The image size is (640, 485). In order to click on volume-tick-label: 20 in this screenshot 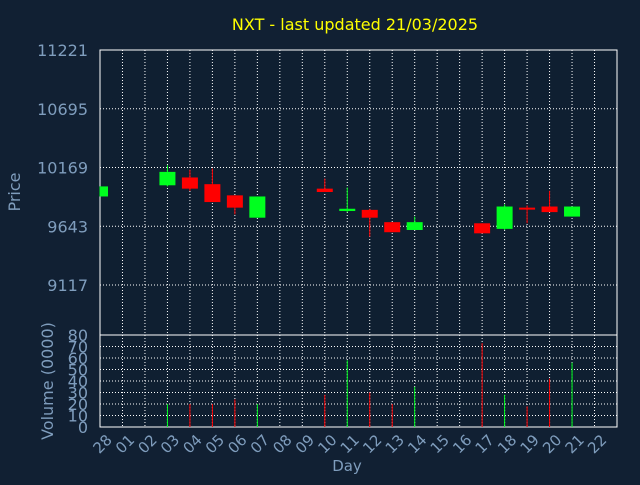, I will do `click(78, 404)`.